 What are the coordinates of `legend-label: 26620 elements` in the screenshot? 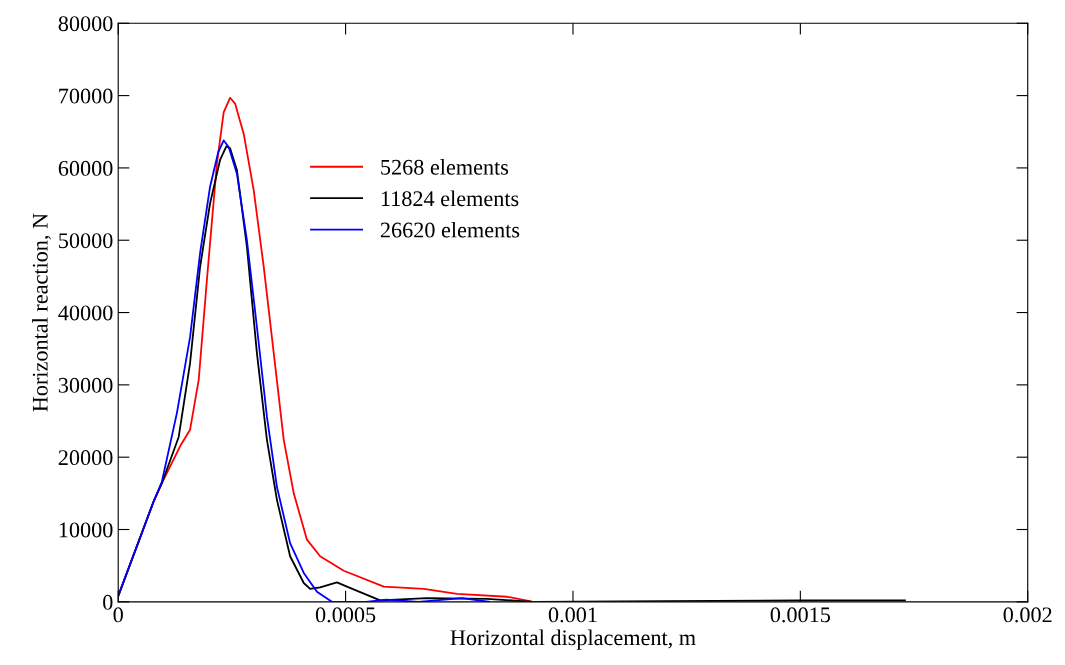 It's located at (450, 229).